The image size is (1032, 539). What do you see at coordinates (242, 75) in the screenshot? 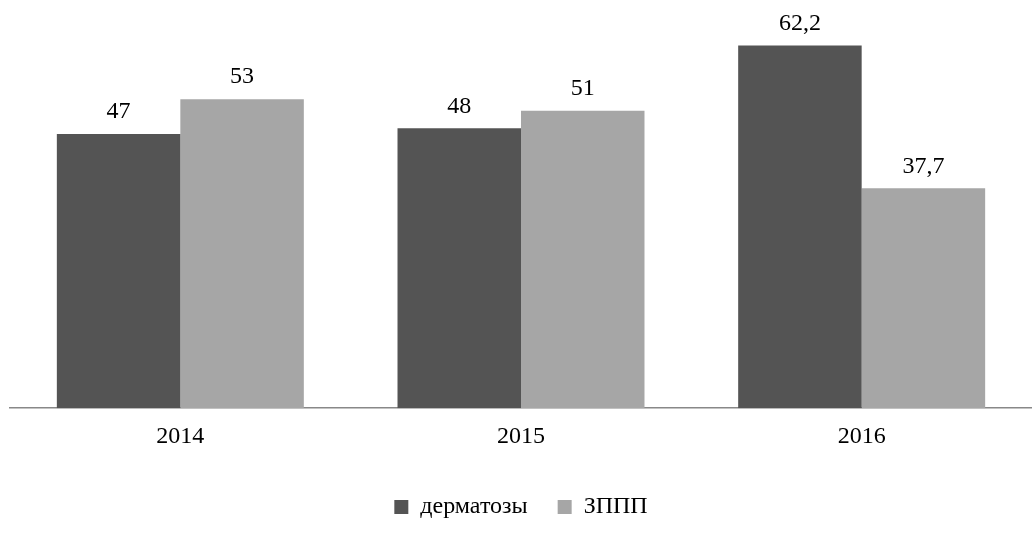
I see `data-label: 53` at bounding box center [242, 75].